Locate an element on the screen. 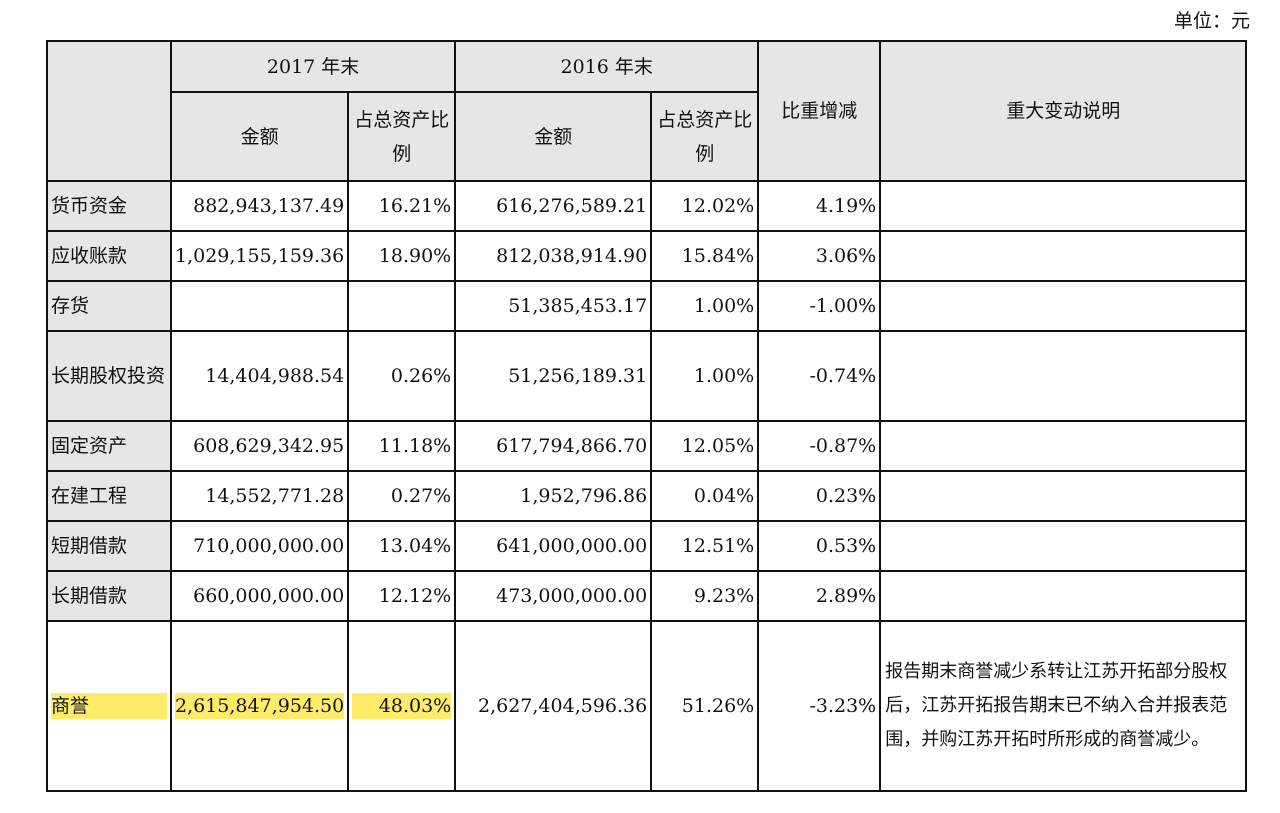 The image size is (1280, 813). cell-change: 3.06% is located at coordinates (819, 256).